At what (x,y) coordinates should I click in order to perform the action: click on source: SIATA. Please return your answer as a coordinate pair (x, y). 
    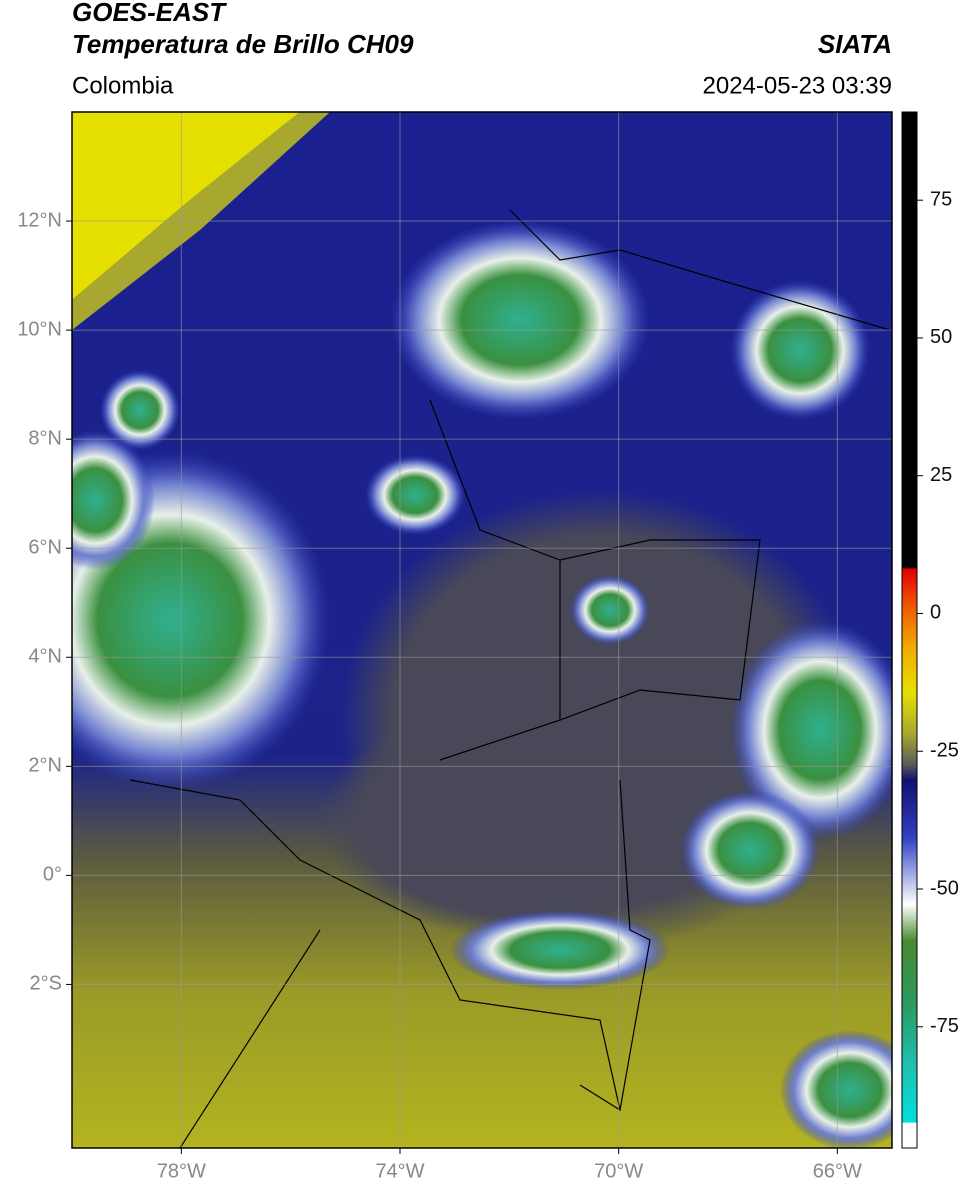
    Looking at the image, I should click on (855, 44).